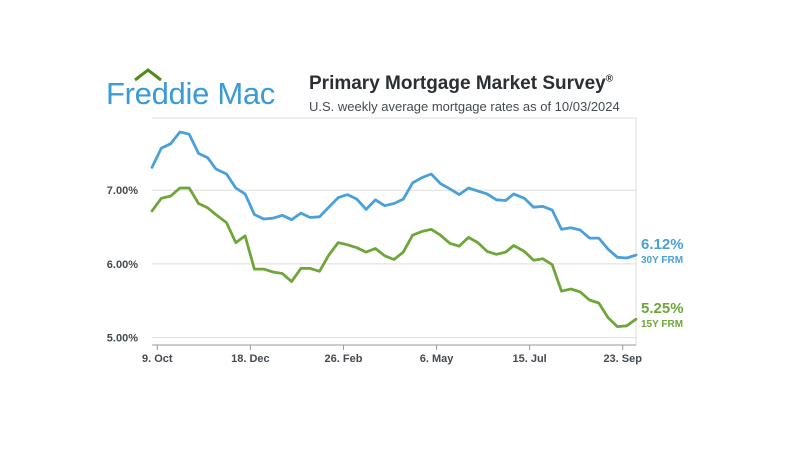 The image size is (800, 450). What do you see at coordinates (662, 324) in the screenshot?
I see `series-end-name: 15Y FRM` at bounding box center [662, 324].